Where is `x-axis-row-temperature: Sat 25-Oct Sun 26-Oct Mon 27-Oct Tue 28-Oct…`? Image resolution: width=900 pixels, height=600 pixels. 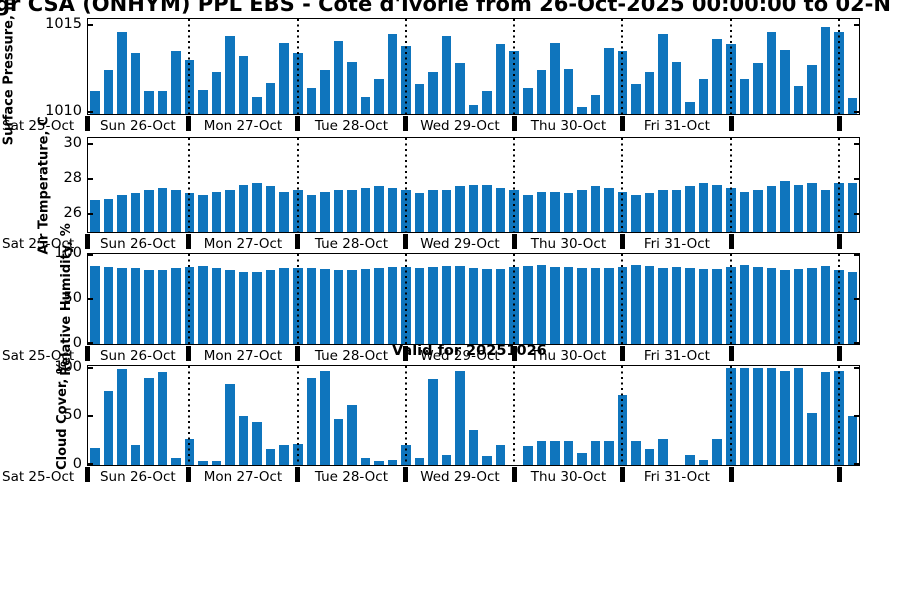 x-axis-row-temperature: Sat 25-Oct Sun 26-Oct Mon 27-Oct Tue 28-Oct… is located at coordinates (450, 243).